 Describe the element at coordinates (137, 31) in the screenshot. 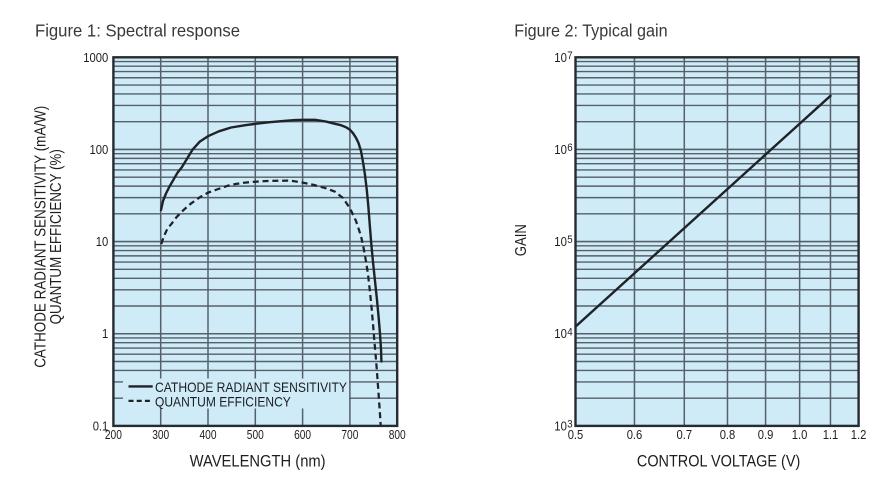

I see `svg-text: Figure 1: Spectral response` at that location.